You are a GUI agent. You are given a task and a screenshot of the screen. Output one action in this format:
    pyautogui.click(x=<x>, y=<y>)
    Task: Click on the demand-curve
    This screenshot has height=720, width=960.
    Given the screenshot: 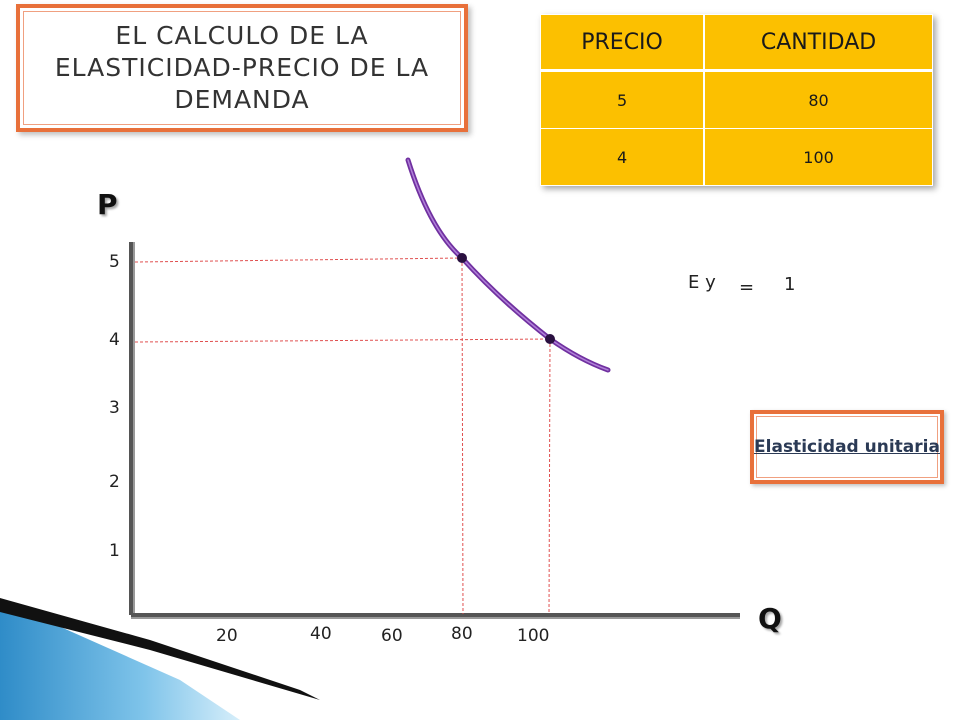 What is the action you would take?
    pyautogui.click(x=508, y=265)
    